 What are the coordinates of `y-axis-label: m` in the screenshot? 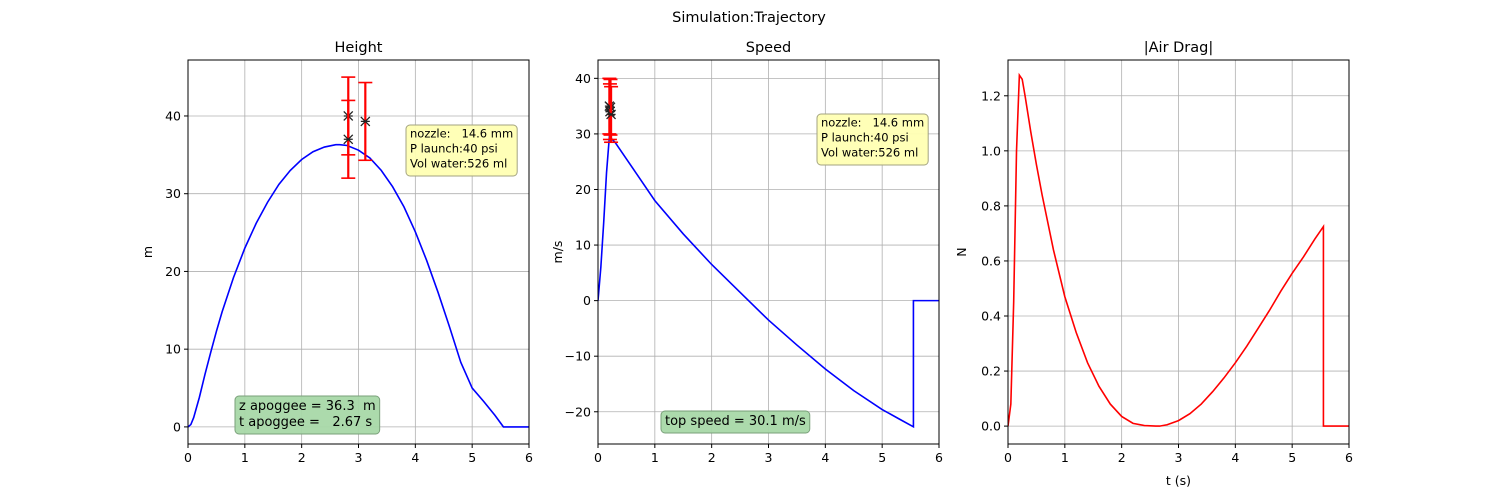 It's located at (147, 252).